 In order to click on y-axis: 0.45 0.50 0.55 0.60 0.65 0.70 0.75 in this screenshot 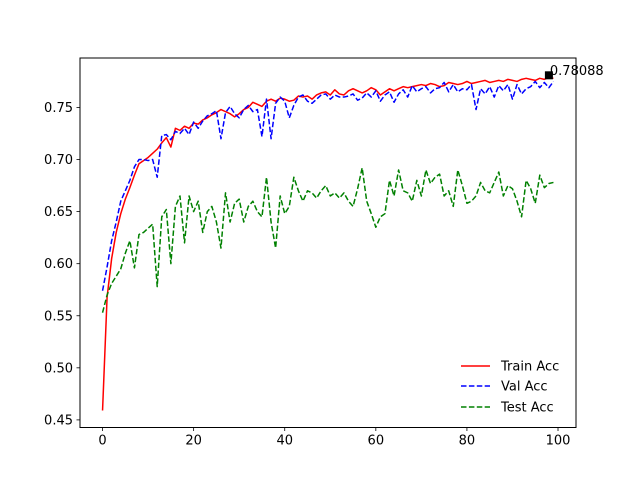, I will do `click(62, 264)`.